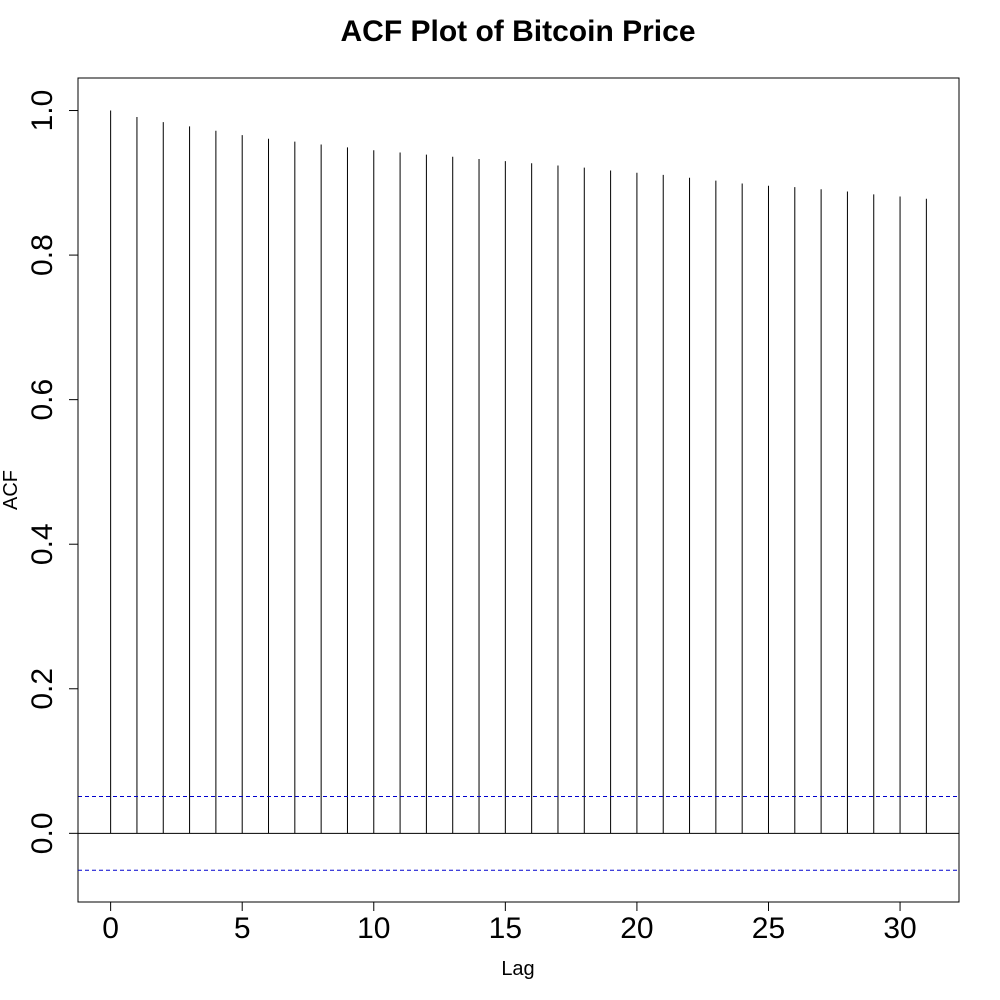  I want to click on x-tick-label-10: 10, so click(373, 928).